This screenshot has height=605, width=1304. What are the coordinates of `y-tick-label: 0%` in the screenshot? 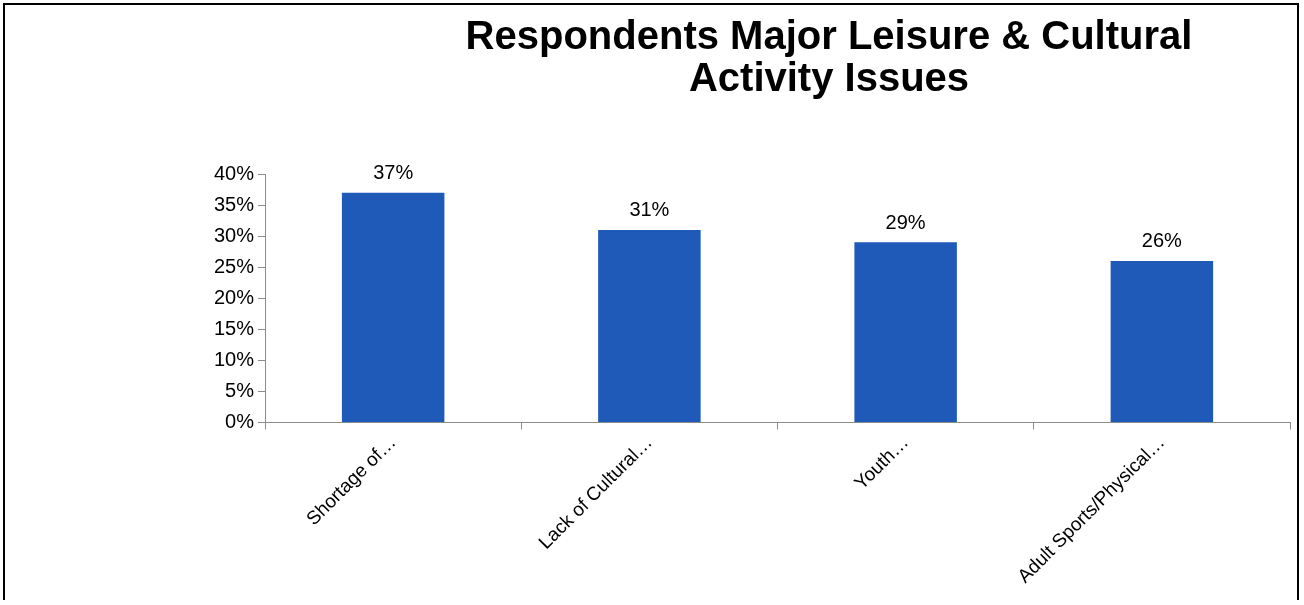 It's located at (240, 421).